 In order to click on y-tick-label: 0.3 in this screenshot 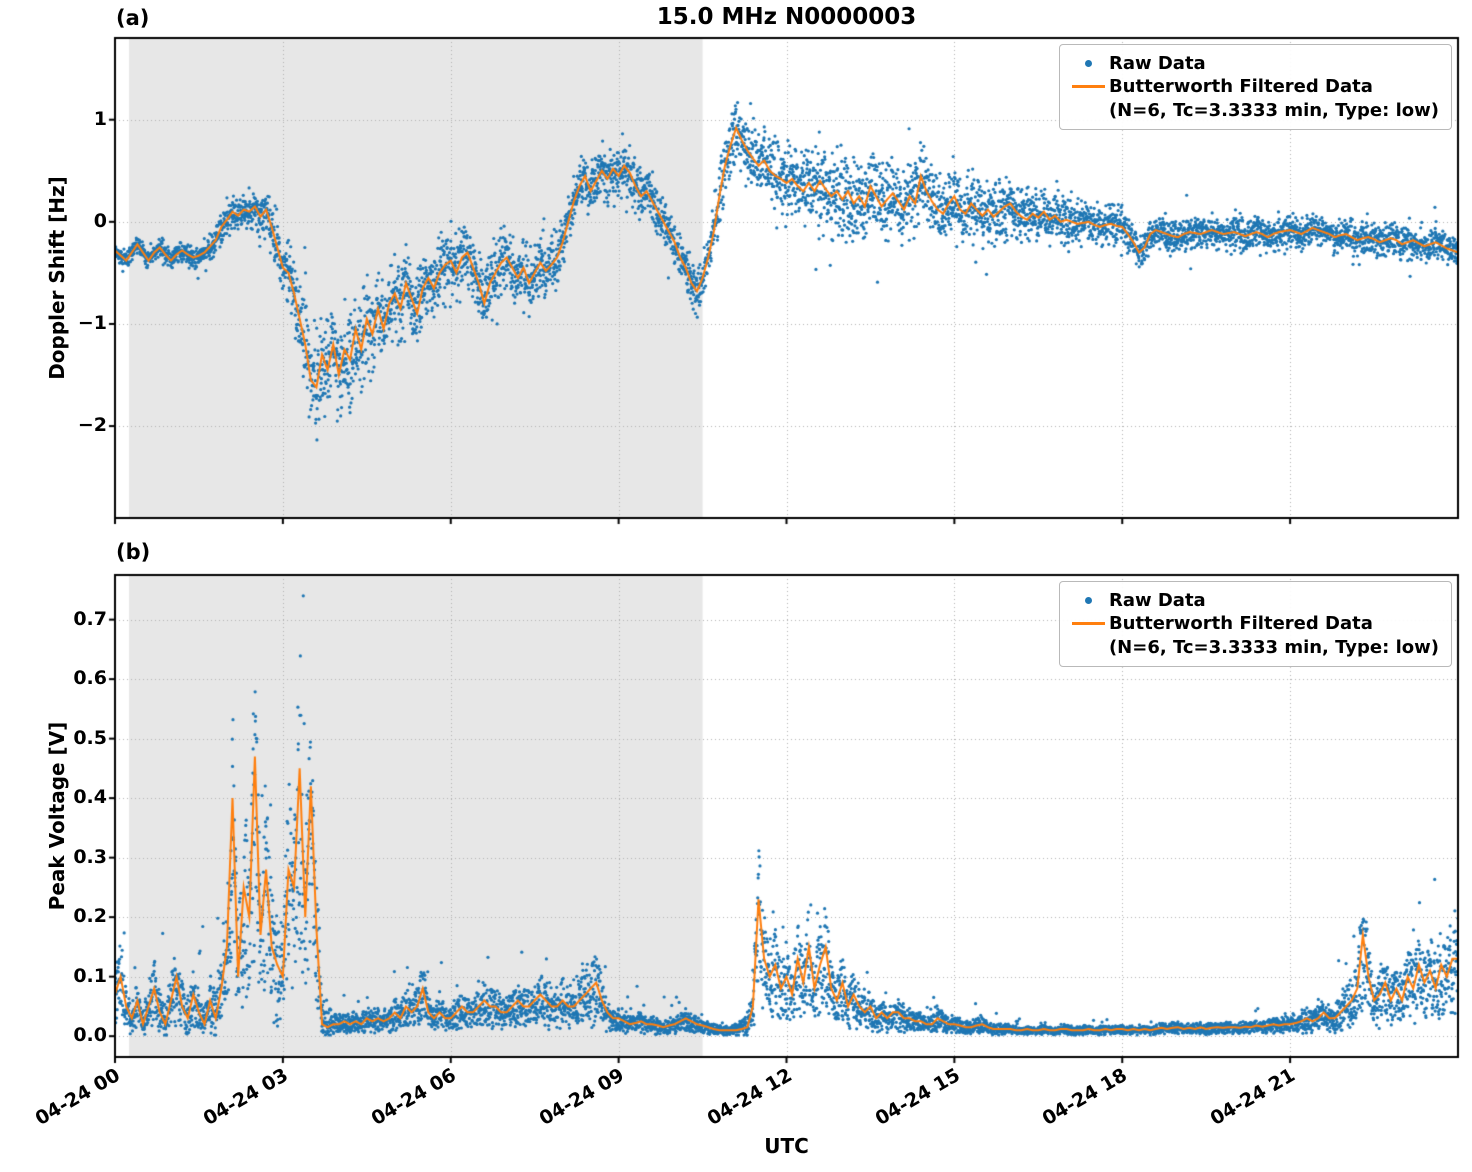, I will do `click(90, 856)`.